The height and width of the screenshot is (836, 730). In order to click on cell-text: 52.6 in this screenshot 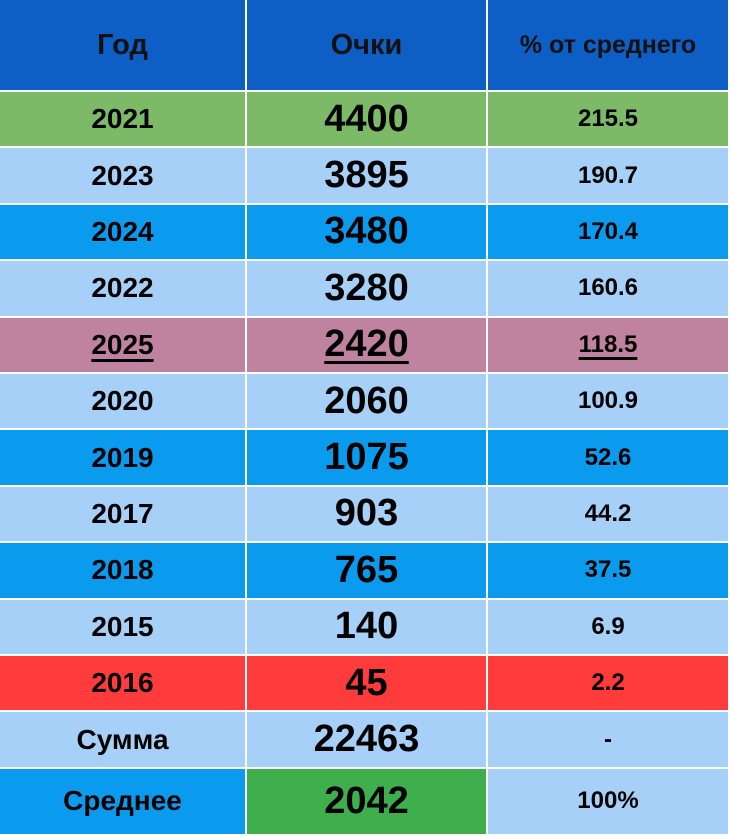, I will do `click(608, 457)`.